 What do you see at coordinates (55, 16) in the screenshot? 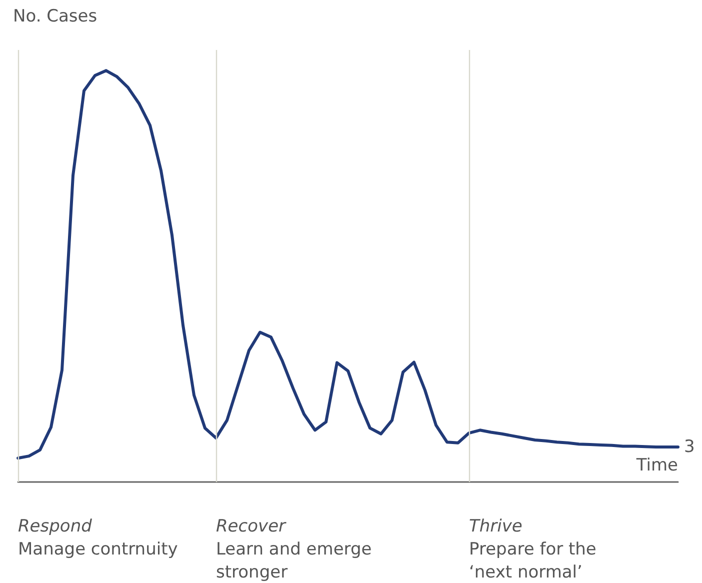
I see `y-axis-title: No. Cases` at bounding box center [55, 16].